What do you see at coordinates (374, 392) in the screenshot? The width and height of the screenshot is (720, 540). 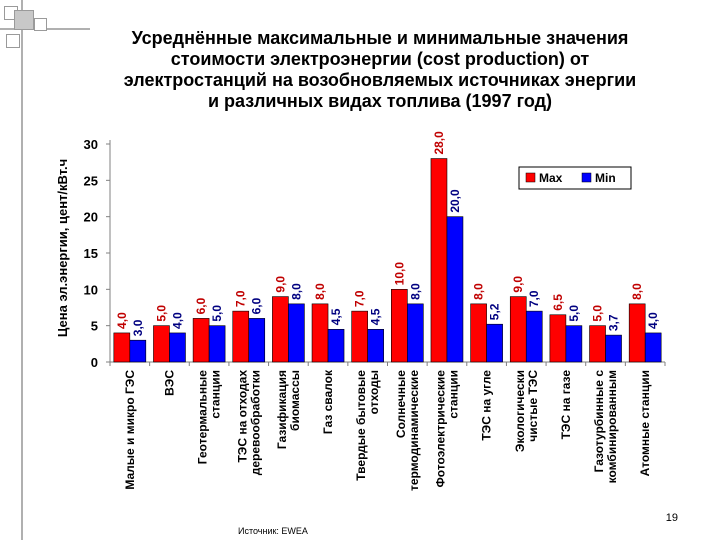 I see `category-label: отходы` at bounding box center [374, 392].